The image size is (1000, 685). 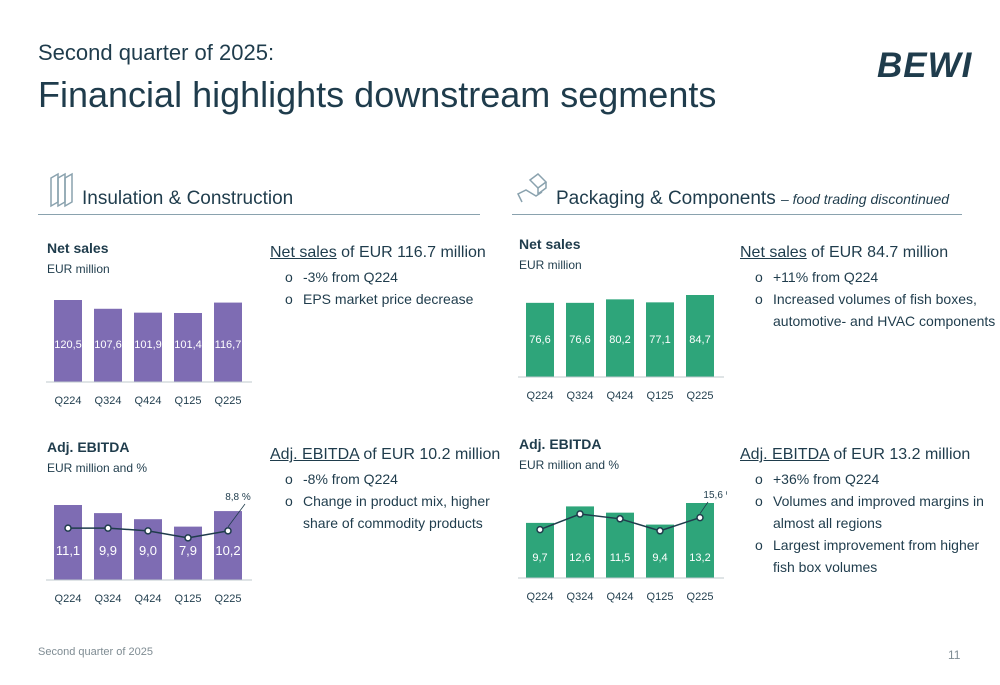 I want to click on bullet-continuation: share of commodity products, so click(x=393, y=523).